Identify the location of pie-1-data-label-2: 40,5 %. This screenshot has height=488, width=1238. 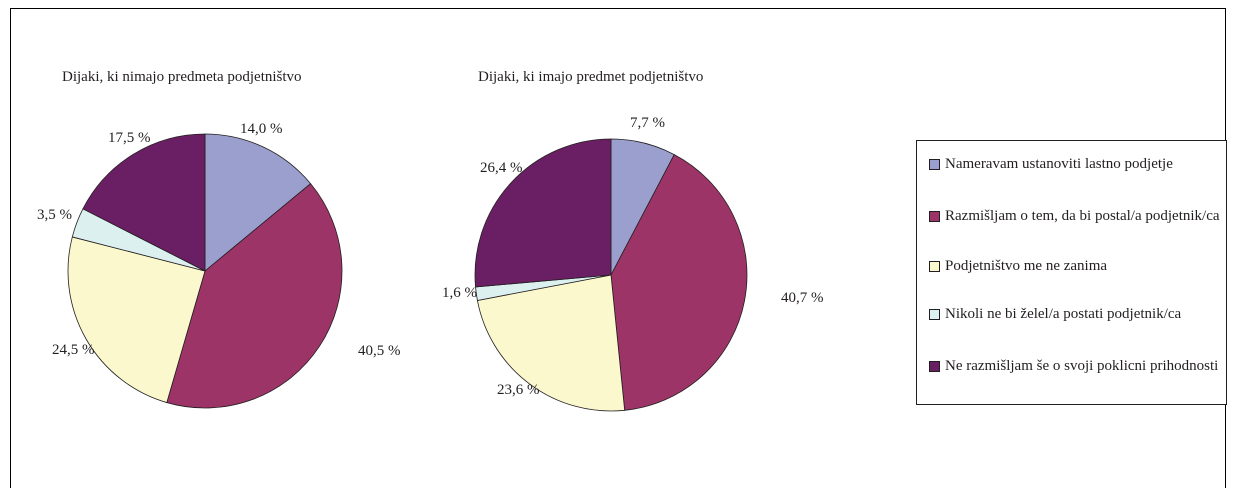
(379, 351).